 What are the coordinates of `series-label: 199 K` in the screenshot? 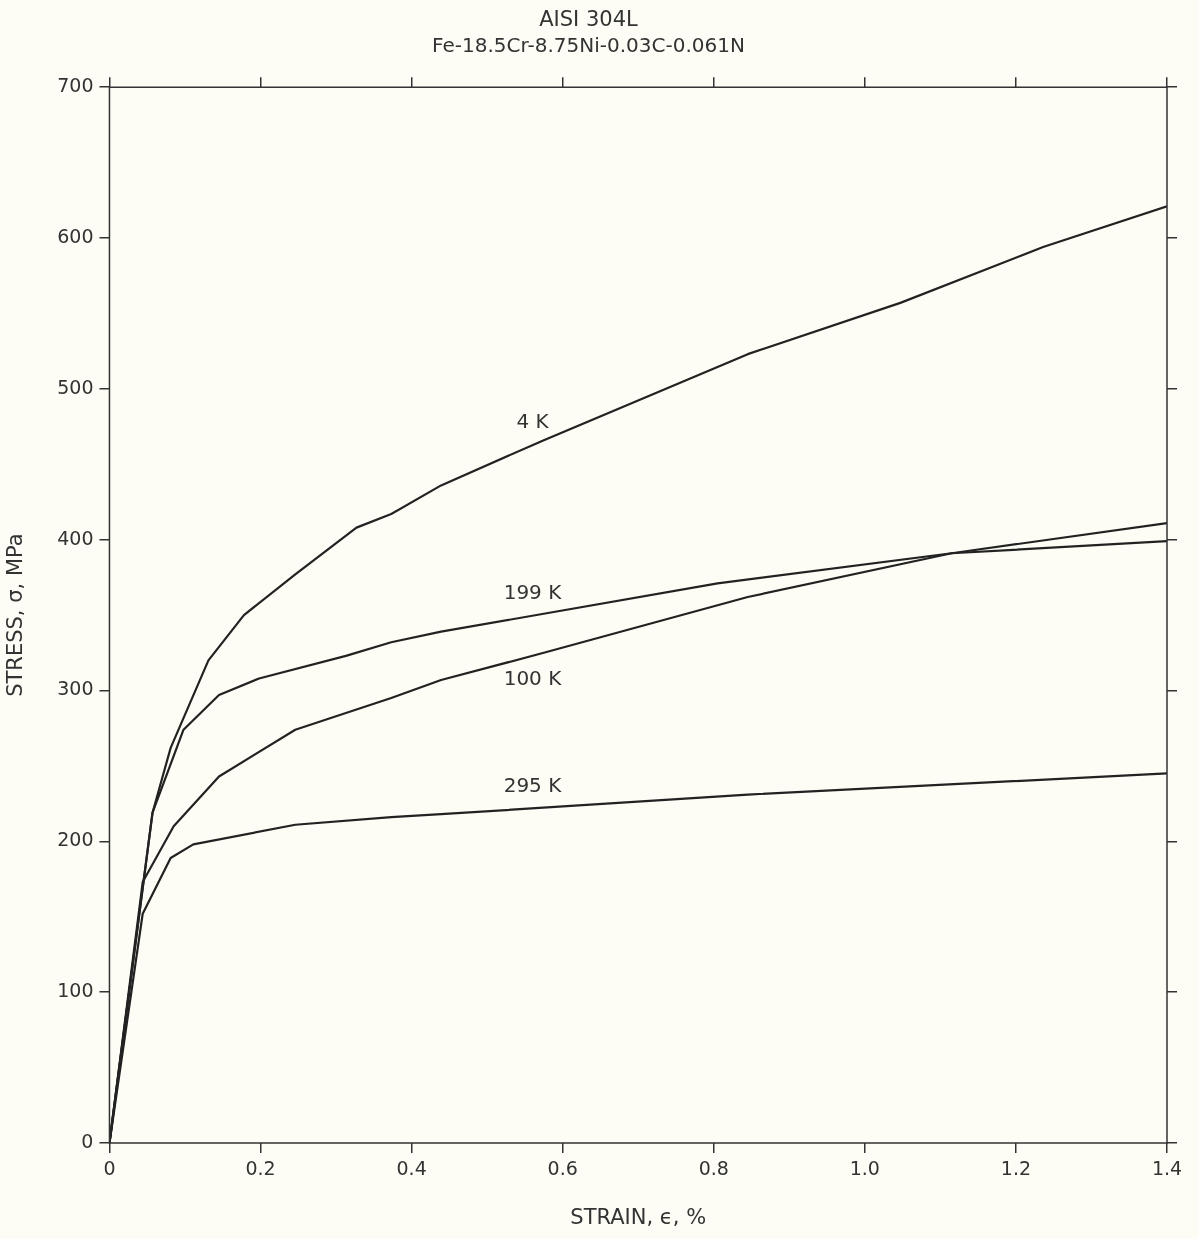 It's located at (533, 591).